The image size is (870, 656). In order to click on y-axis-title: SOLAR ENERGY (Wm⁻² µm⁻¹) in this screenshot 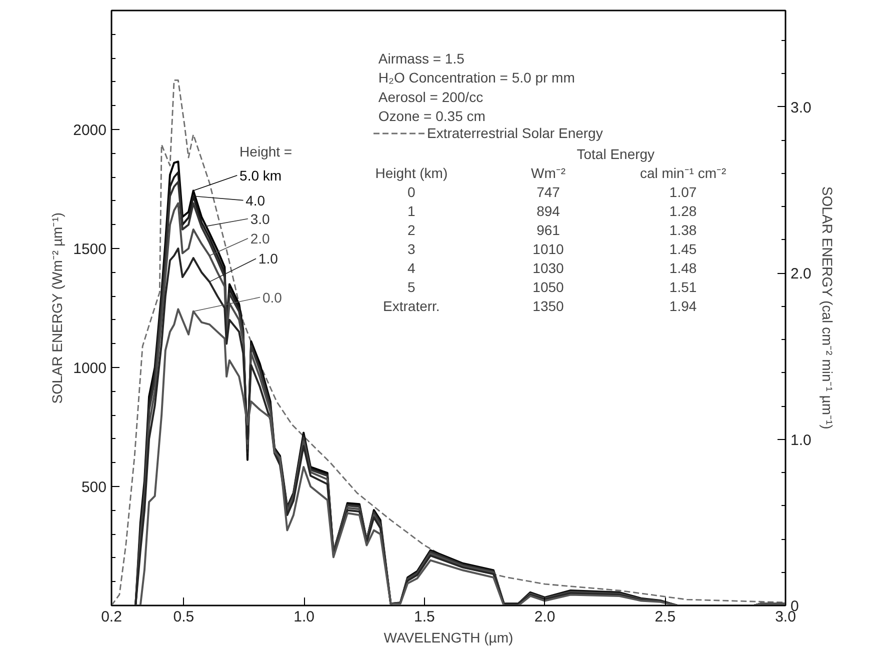, I will do `click(57, 308)`.